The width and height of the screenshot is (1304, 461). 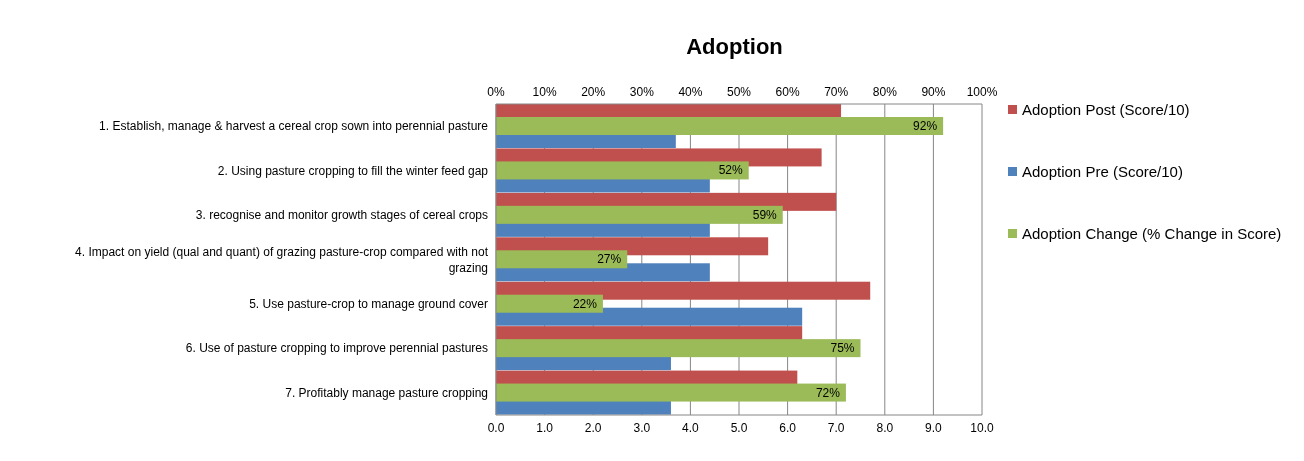 I want to click on x2-tick-label: 70%, so click(x=836, y=92).